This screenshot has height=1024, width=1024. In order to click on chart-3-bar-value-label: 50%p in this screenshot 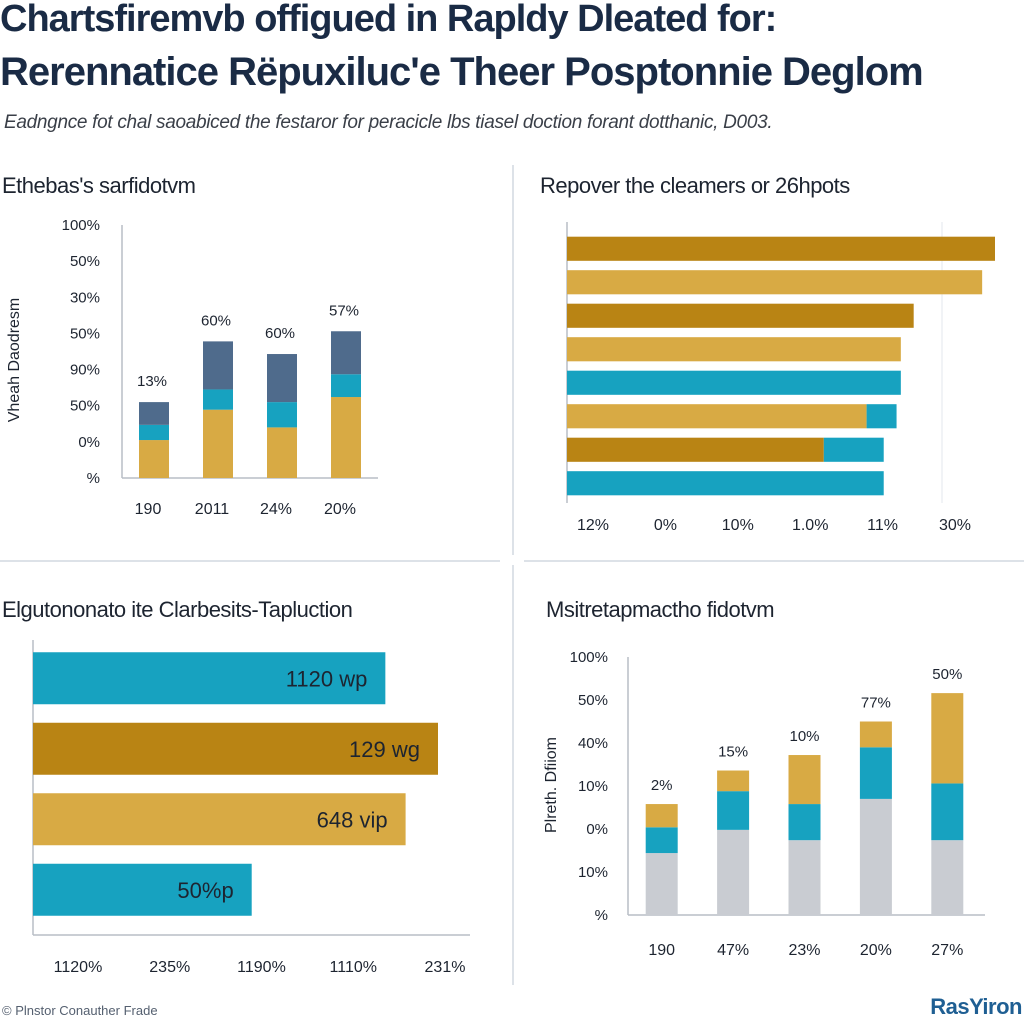, I will do `click(205, 890)`.